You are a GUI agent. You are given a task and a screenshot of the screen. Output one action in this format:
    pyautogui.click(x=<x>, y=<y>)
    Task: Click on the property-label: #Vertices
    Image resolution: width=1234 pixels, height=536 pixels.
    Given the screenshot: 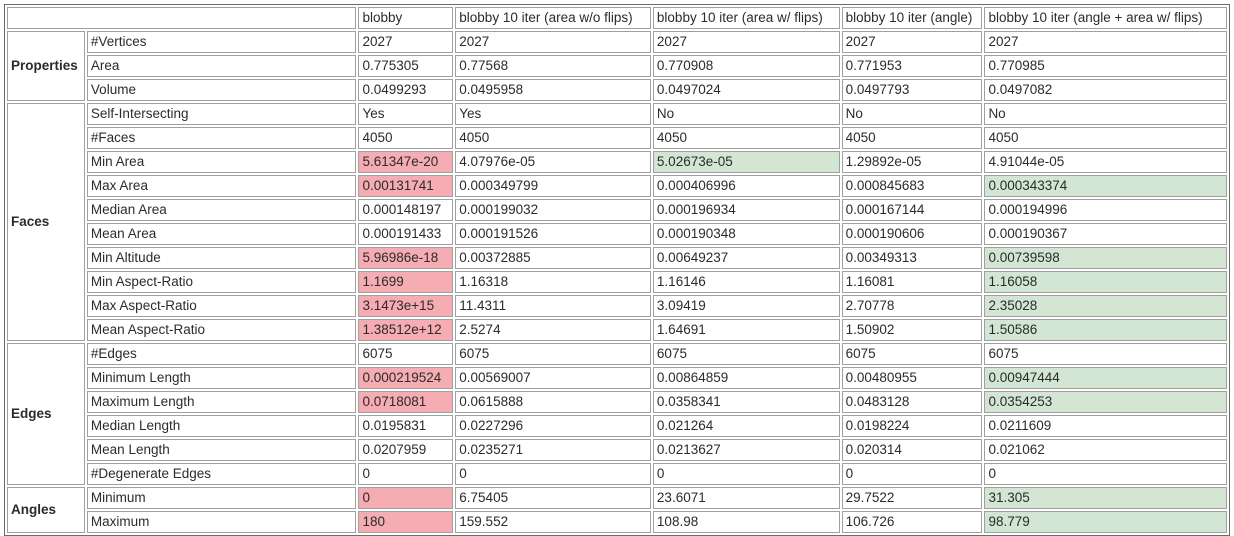 What is the action you would take?
    pyautogui.click(x=221, y=42)
    